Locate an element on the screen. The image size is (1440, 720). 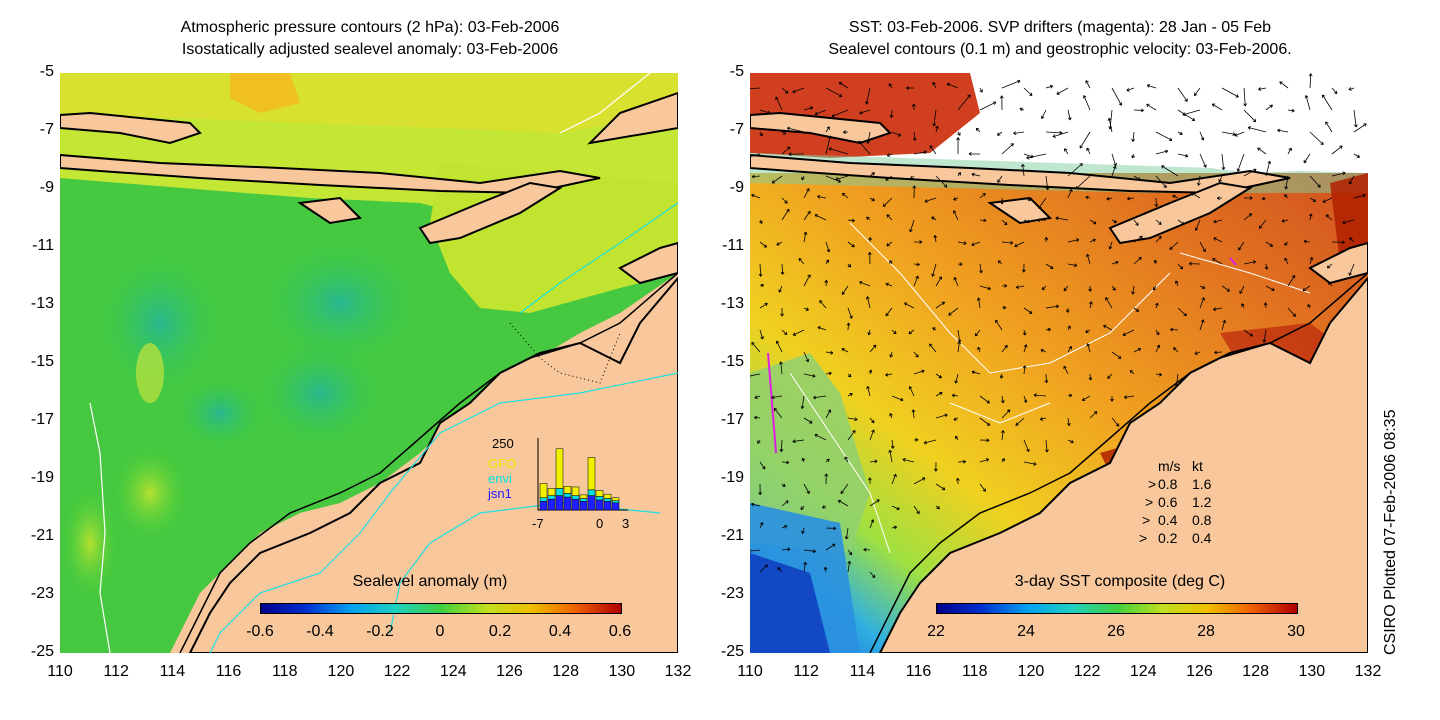
left-x-tick: 112 is located at coordinates (116, 671).